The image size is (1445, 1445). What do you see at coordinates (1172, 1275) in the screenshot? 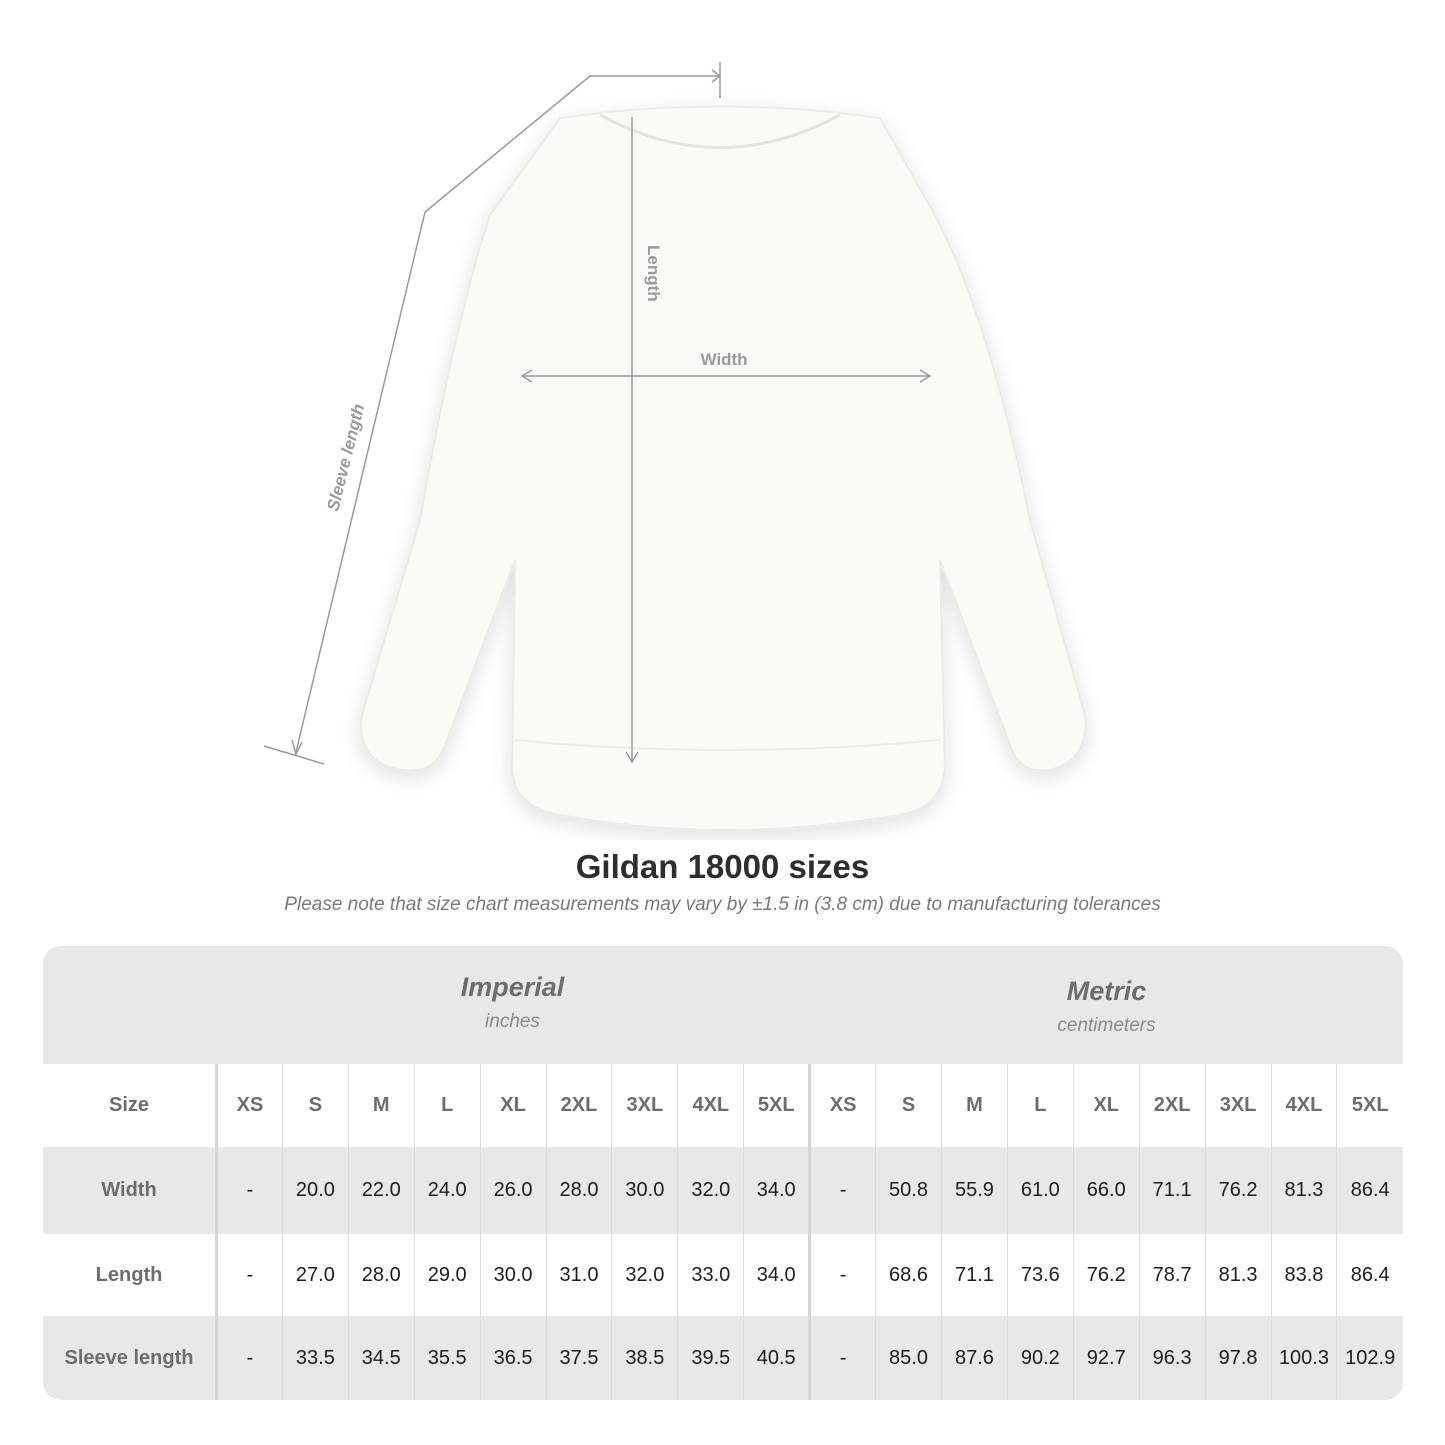
I see `metric-value-cell: 78.7` at bounding box center [1172, 1275].